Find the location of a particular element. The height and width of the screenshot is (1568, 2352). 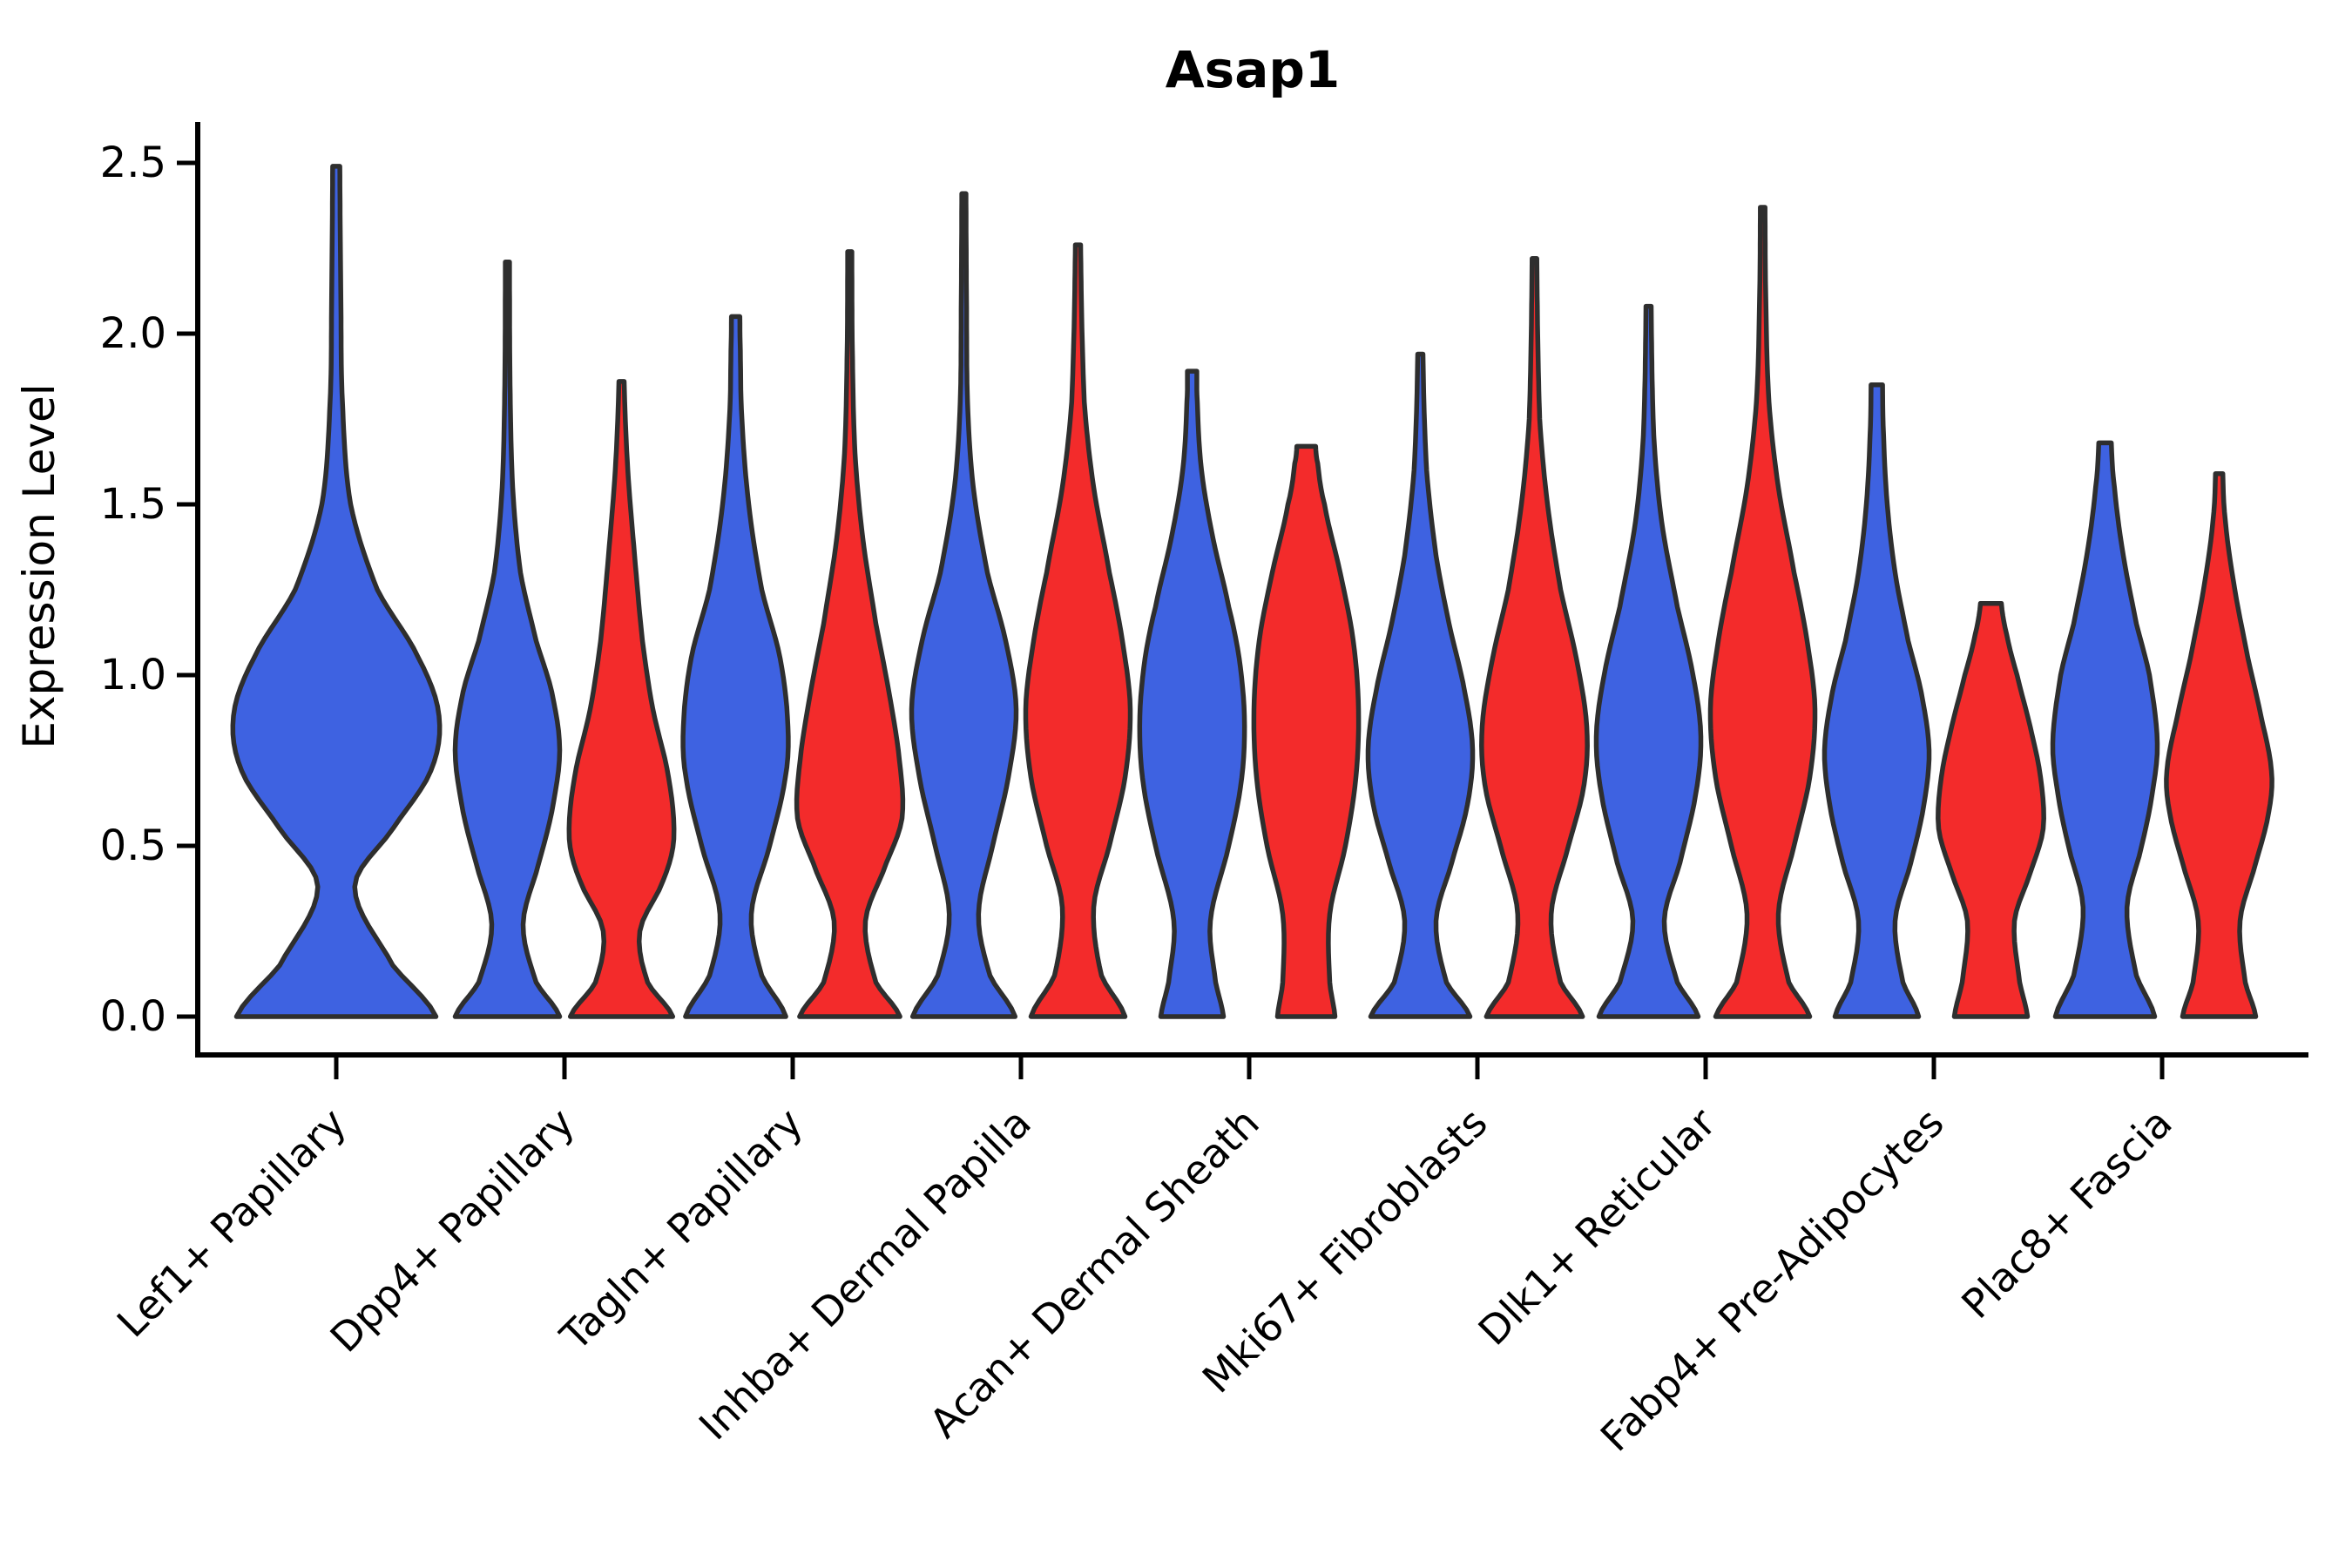

y-tick-label: 0.0 is located at coordinates (133, 1016).